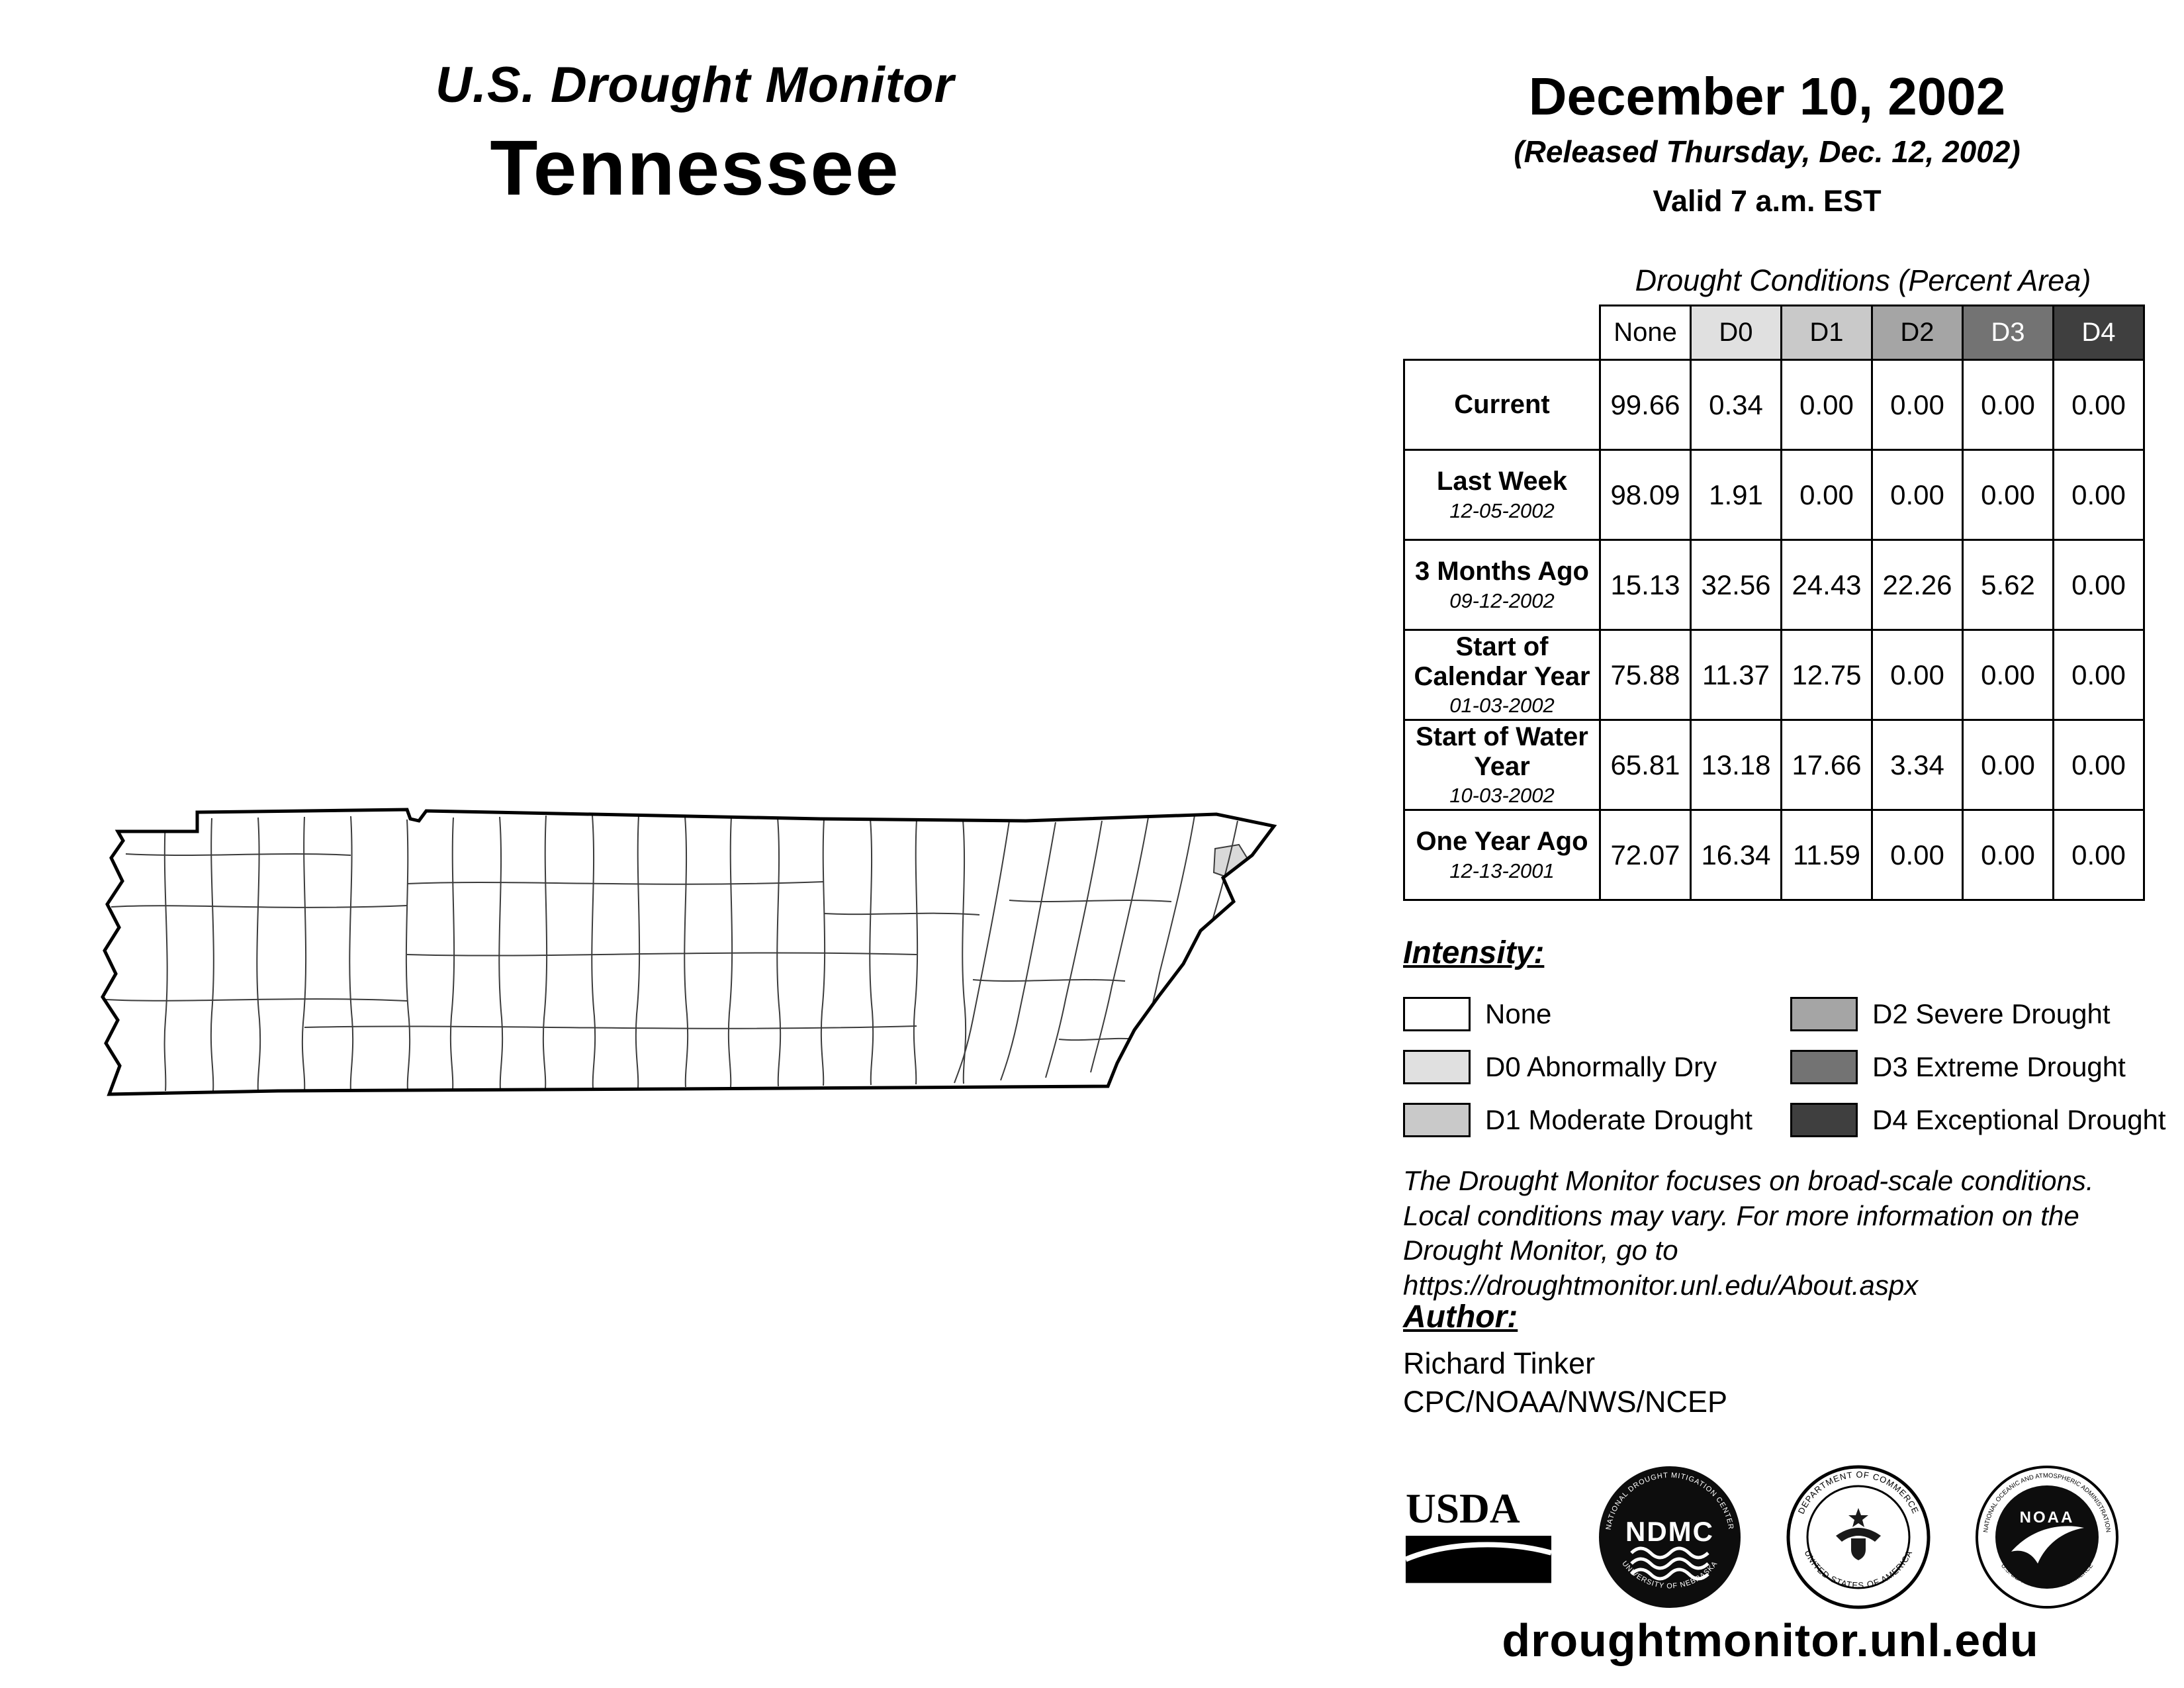  I want to click on column-header-none: None, so click(1645, 333).